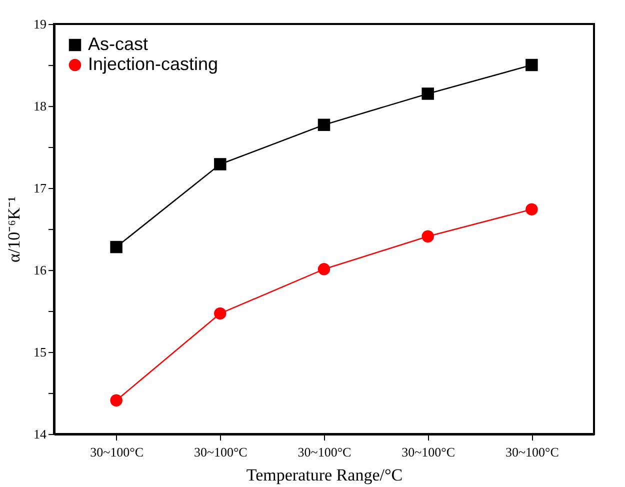 This screenshot has height=487, width=625. I want to click on y-tick-label: 19, so click(40, 24).